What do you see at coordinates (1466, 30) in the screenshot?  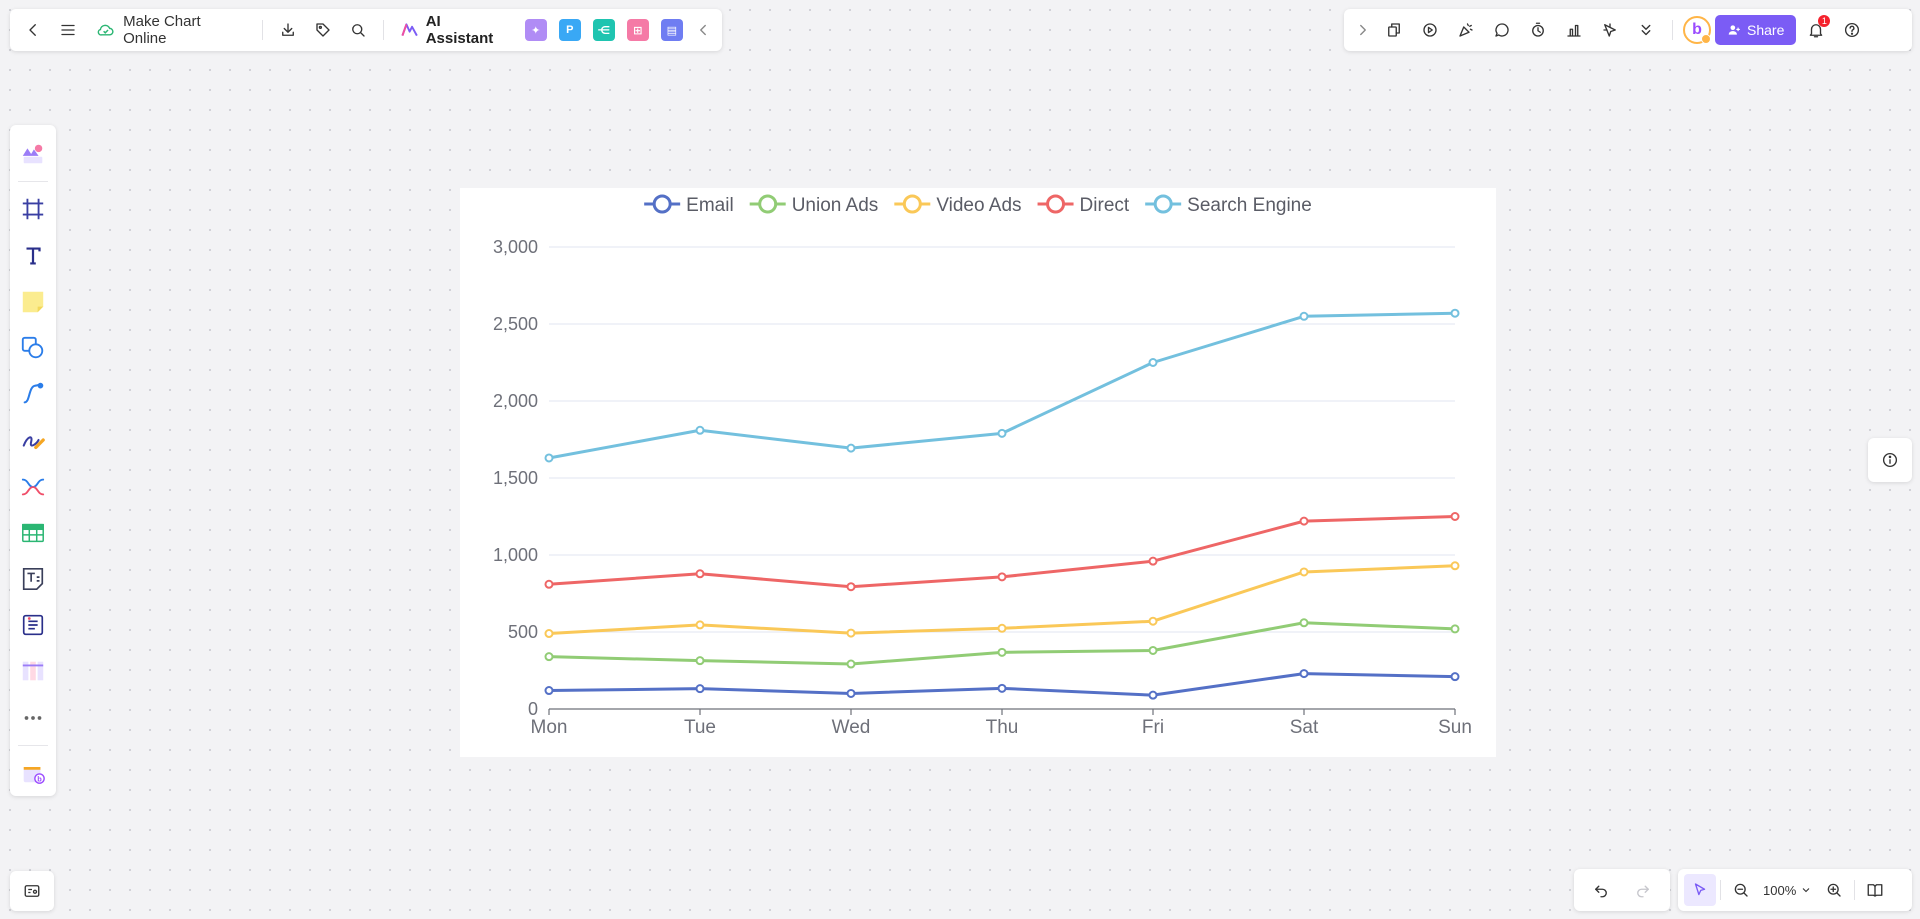 I see `celebrate-icon` at bounding box center [1466, 30].